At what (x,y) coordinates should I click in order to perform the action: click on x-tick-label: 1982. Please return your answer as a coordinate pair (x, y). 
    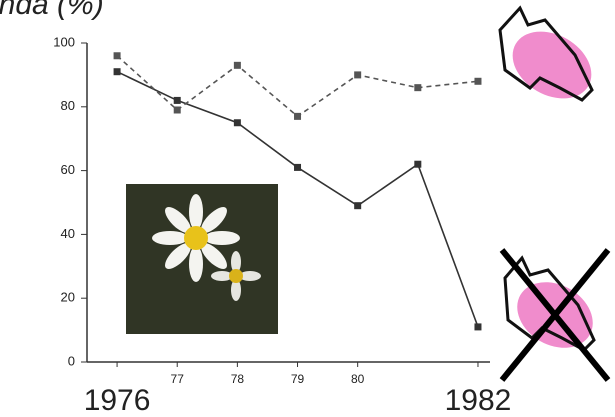
    Looking at the image, I should click on (478, 400).